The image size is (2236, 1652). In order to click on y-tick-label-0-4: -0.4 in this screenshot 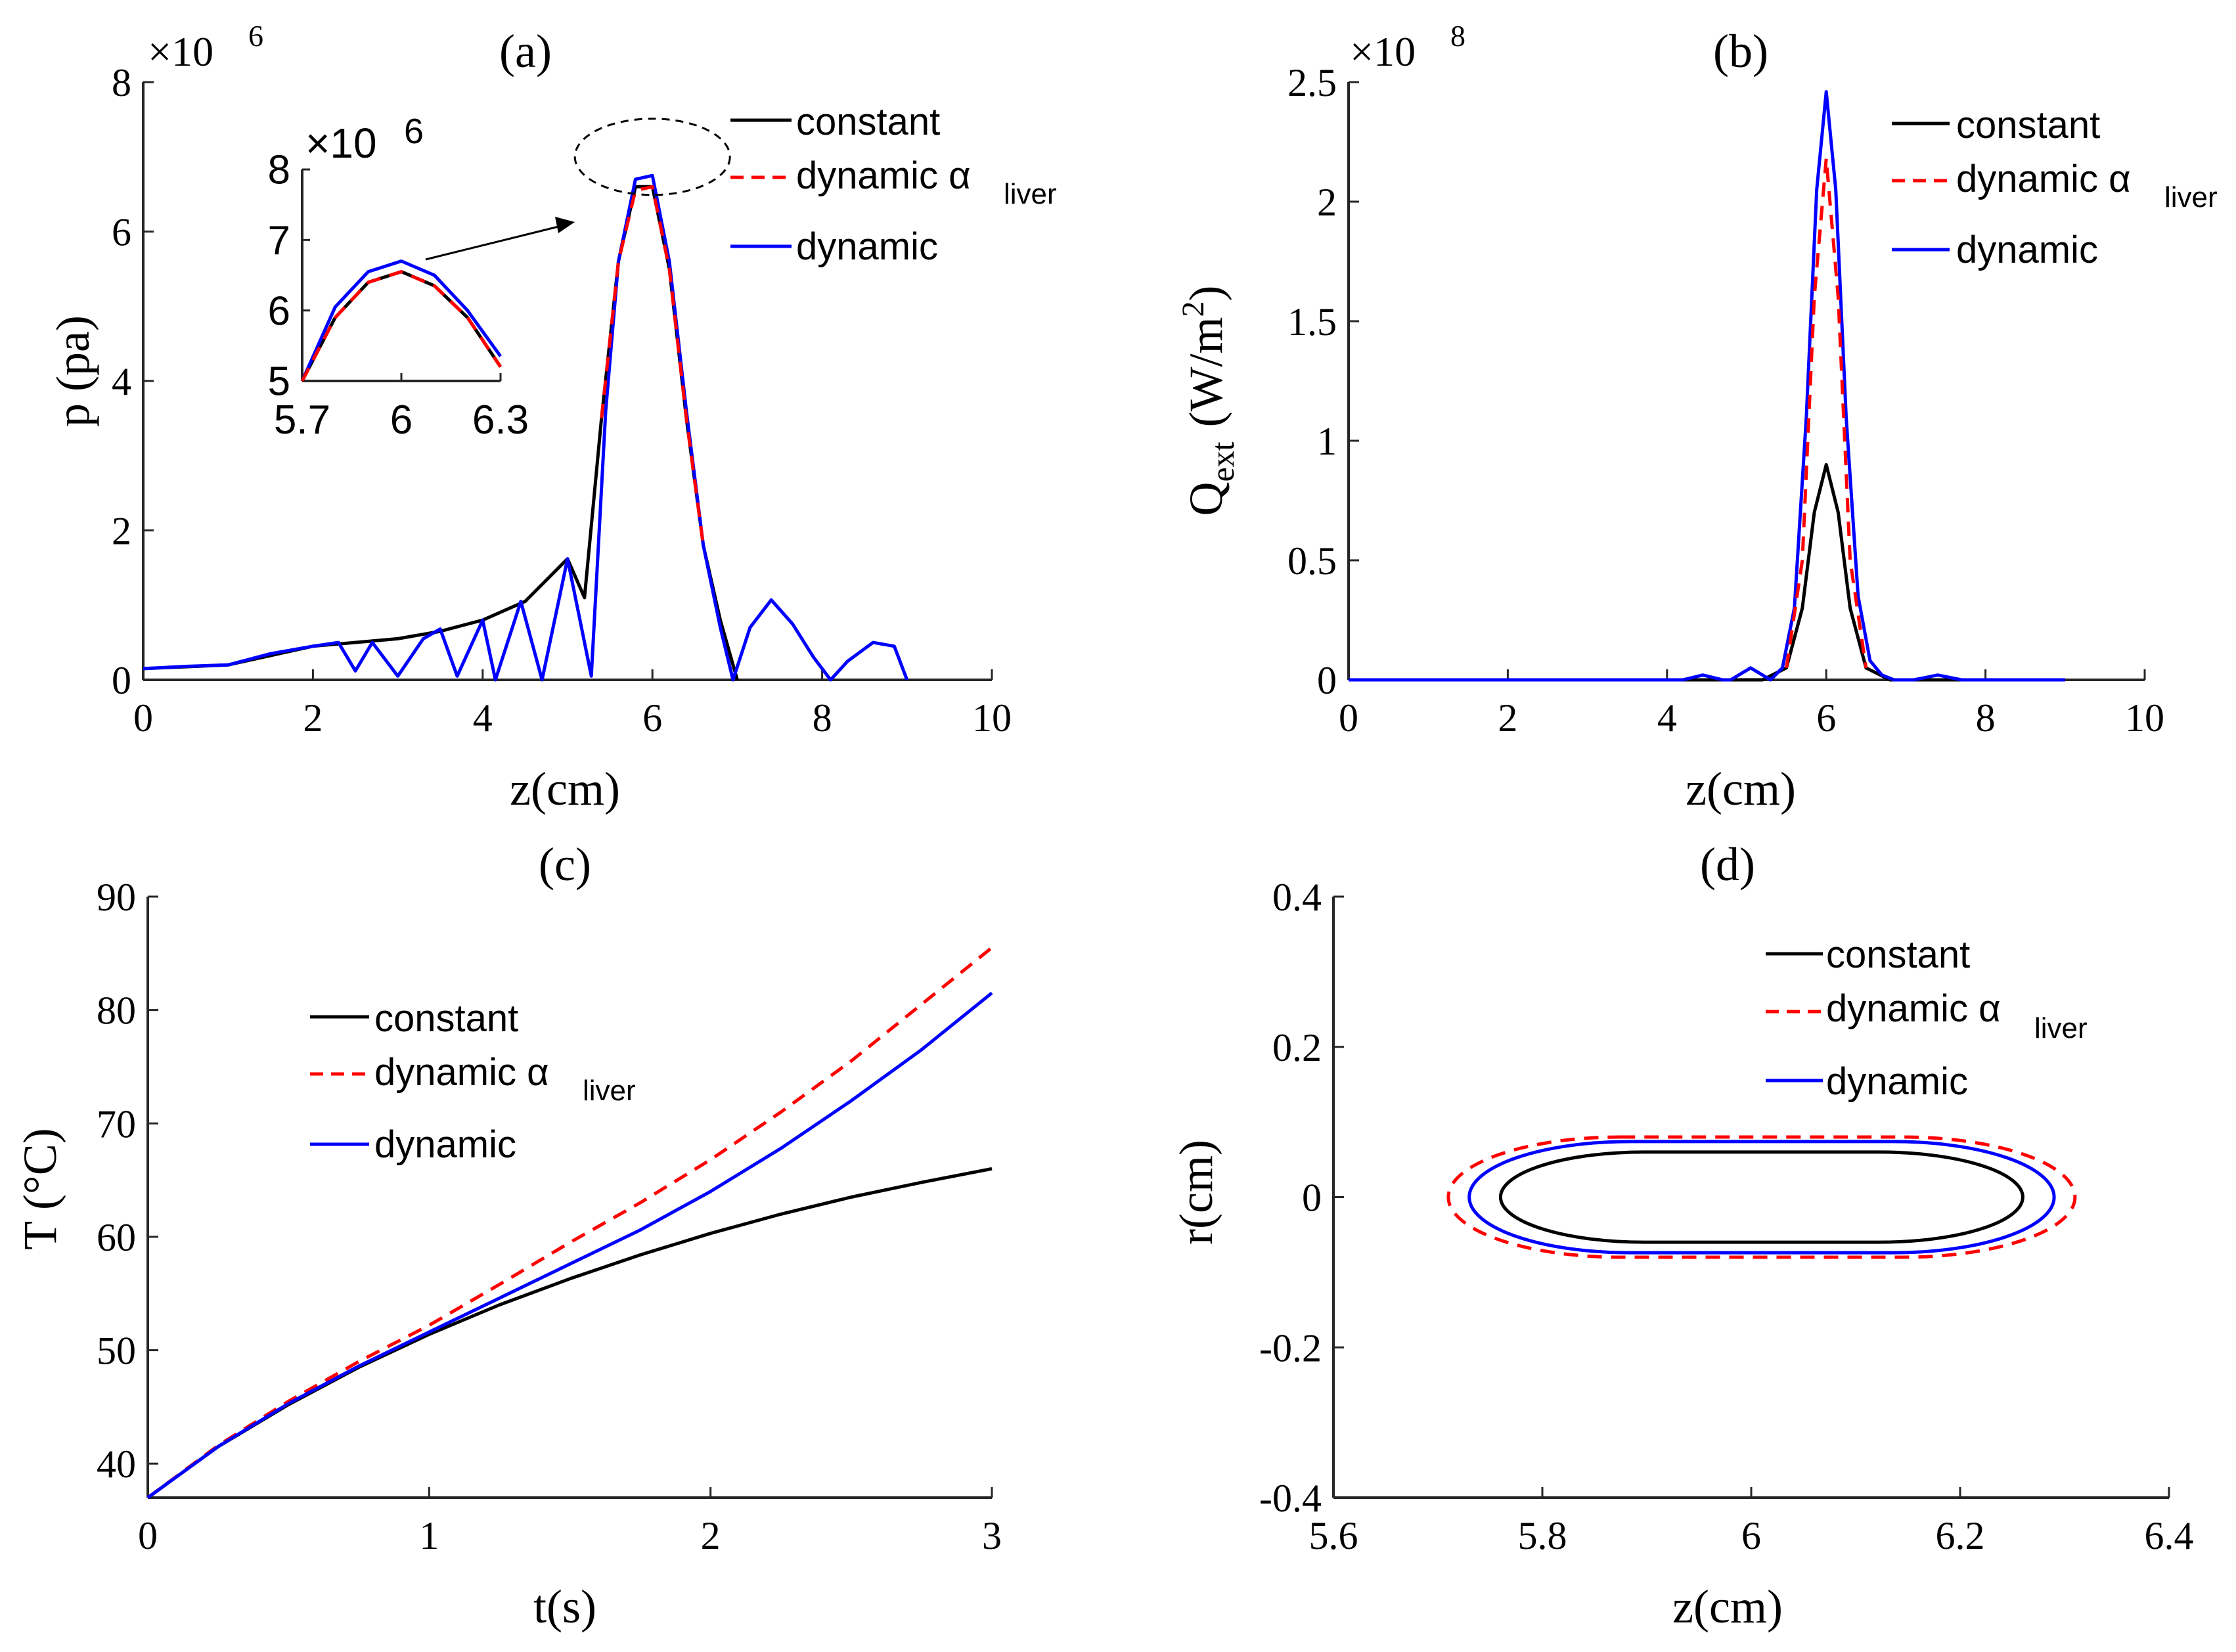, I will do `click(1291, 1498)`.